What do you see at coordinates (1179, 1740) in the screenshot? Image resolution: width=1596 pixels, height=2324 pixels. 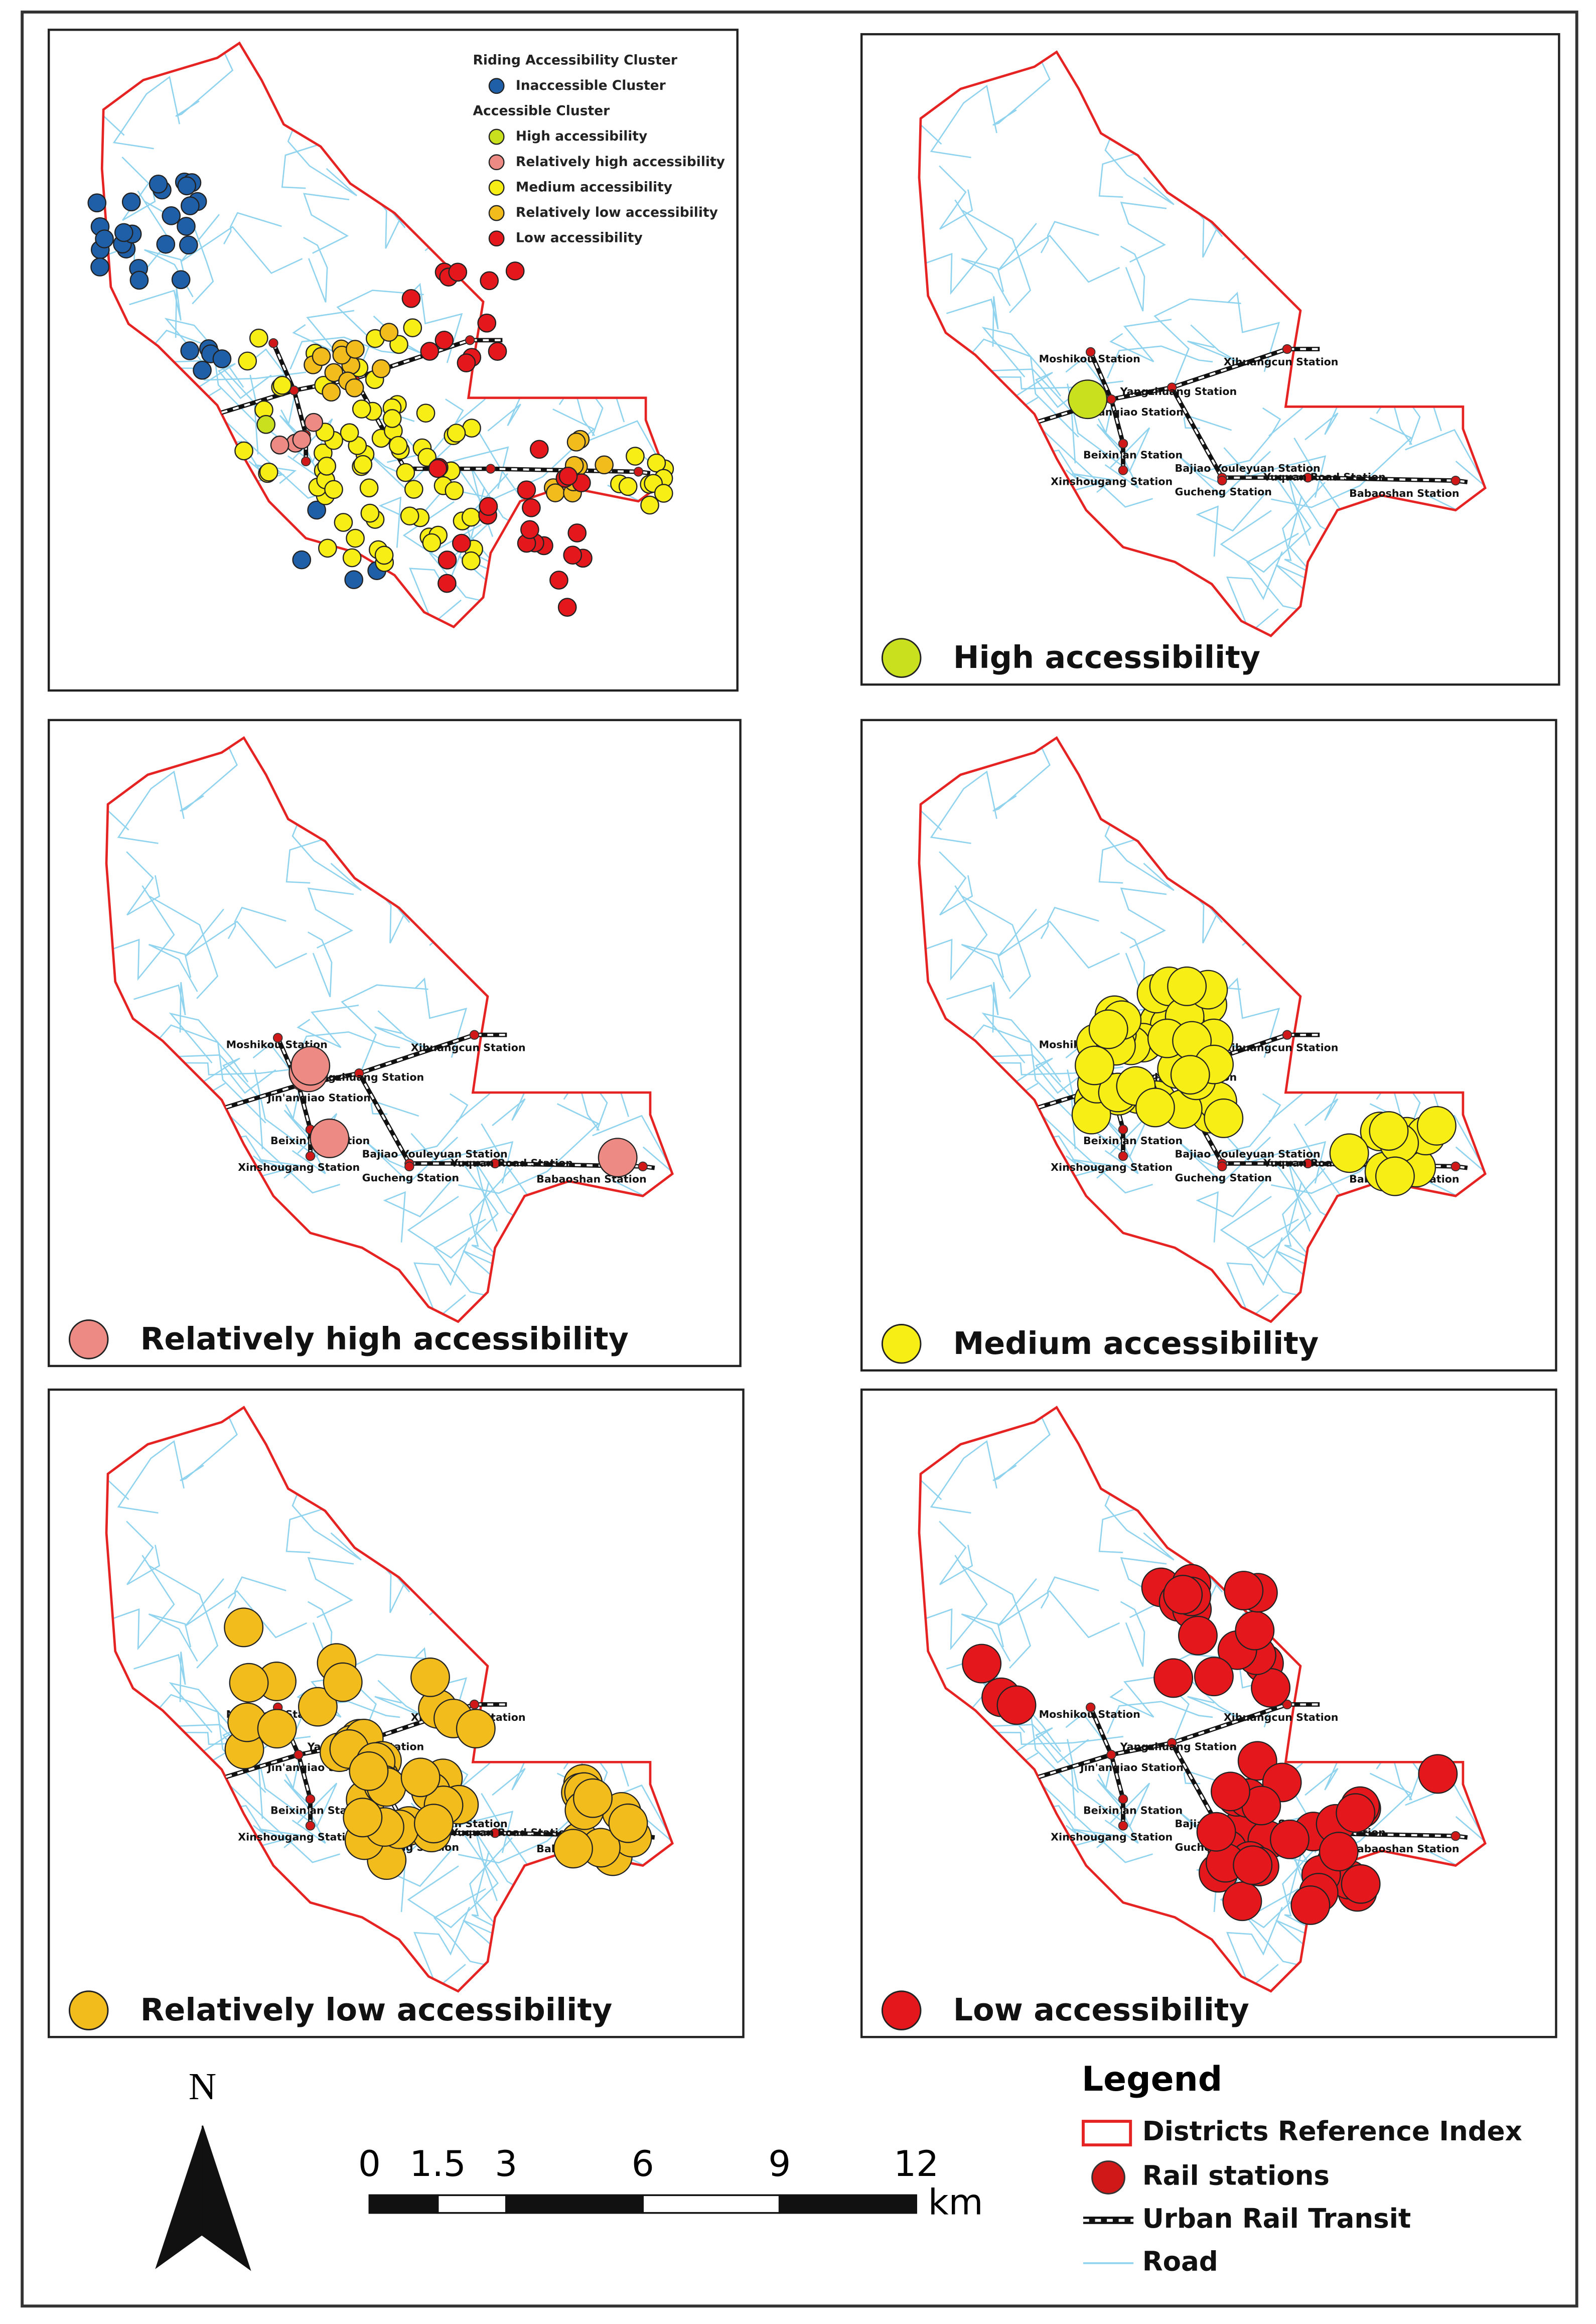 I see `rail-line-dash` at bounding box center [1179, 1740].